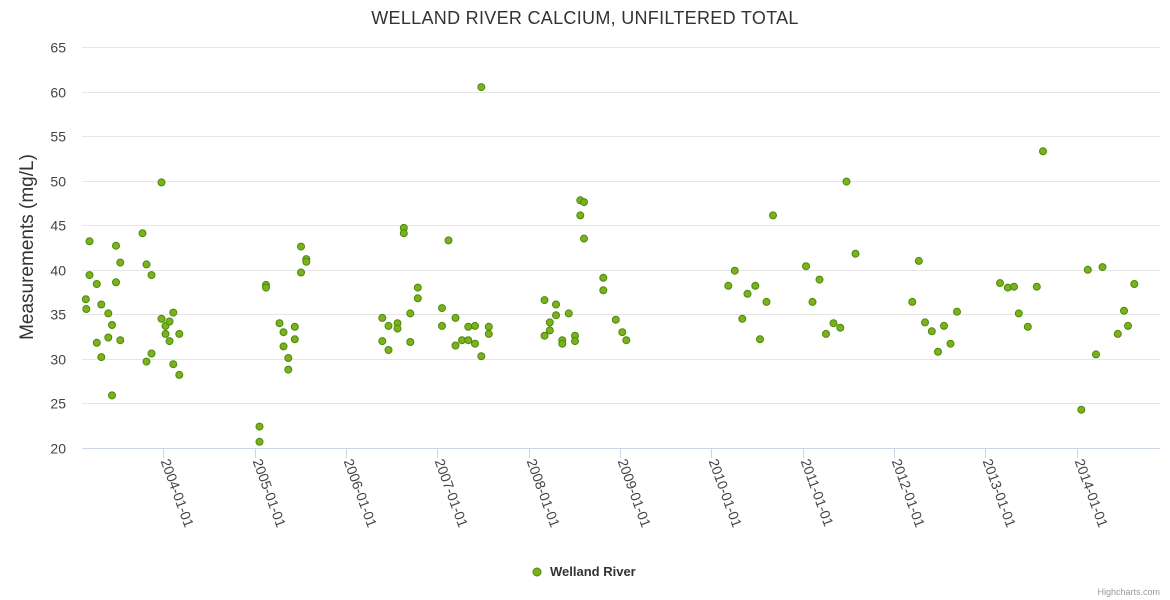 The image size is (1170, 600). Describe the element at coordinates (593, 571) in the screenshot. I see `legend-item-welland-river: Welland River` at that location.